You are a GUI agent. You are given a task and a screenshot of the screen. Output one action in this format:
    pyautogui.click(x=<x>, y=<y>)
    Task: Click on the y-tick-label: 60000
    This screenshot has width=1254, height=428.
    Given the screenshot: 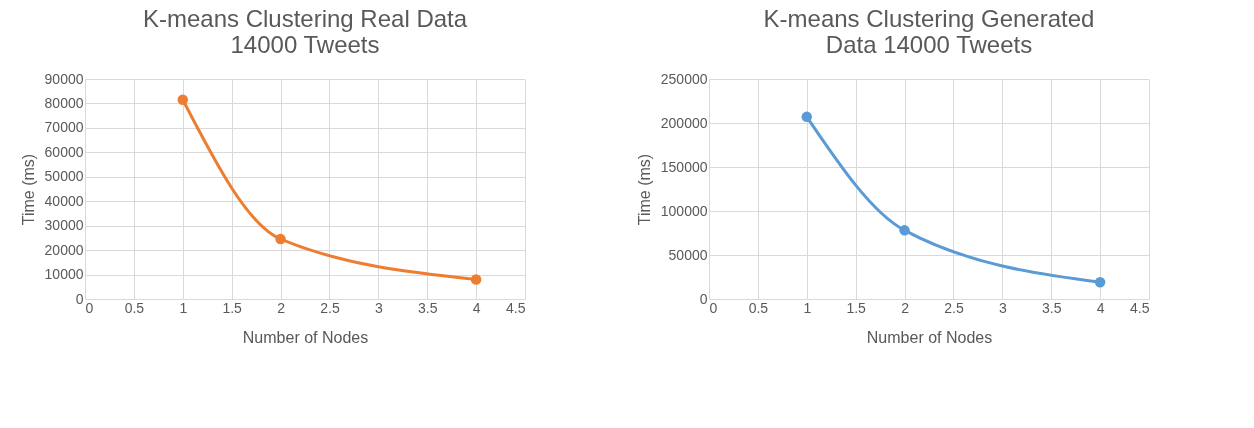 What is the action you would take?
    pyautogui.click(x=64, y=151)
    